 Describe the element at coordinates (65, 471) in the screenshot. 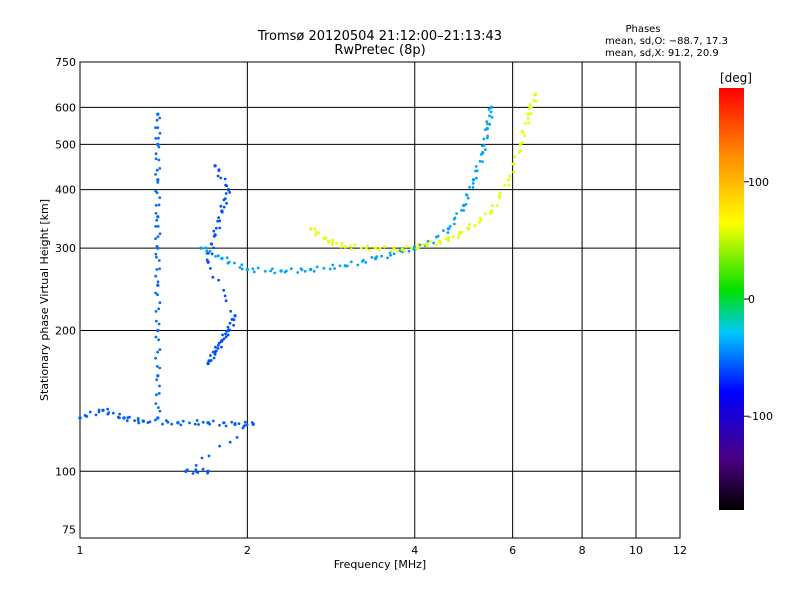

I see `y-tick-label: 100` at that location.